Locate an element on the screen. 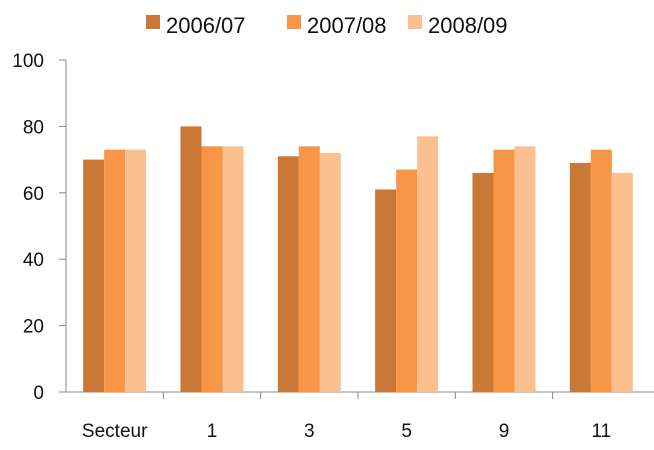 This screenshot has height=450, width=654. x-tick-label-0: Secteur is located at coordinates (115, 431).